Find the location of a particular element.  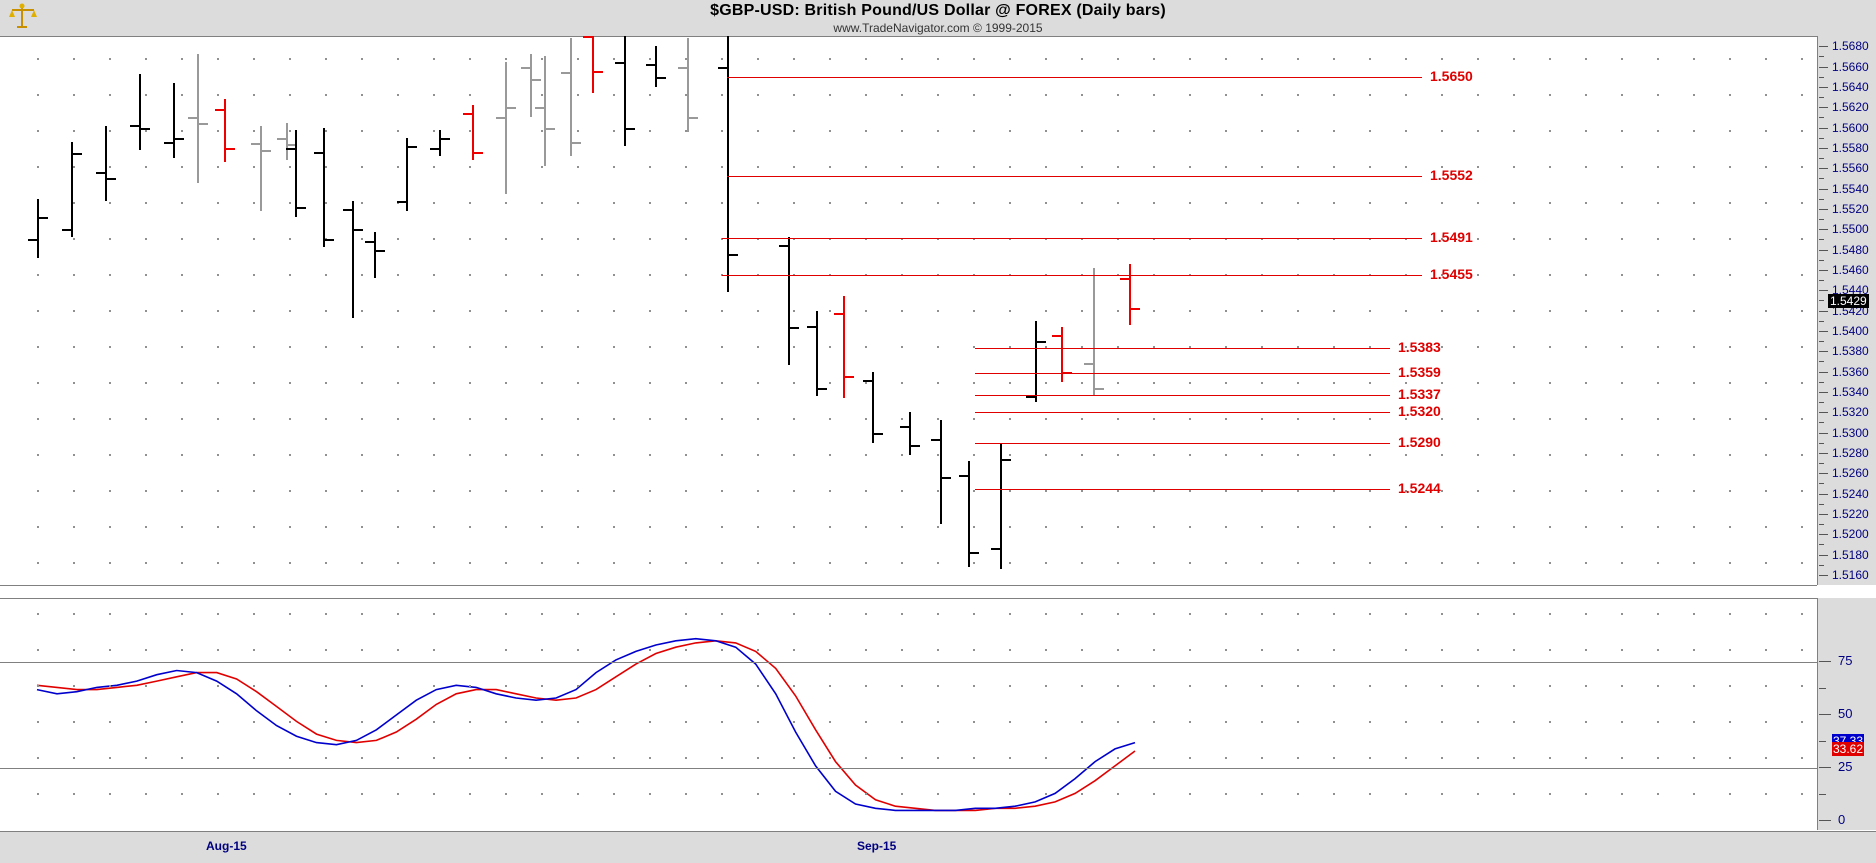

current-price-marker: 1.5429 is located at coordinates (1848, 301).